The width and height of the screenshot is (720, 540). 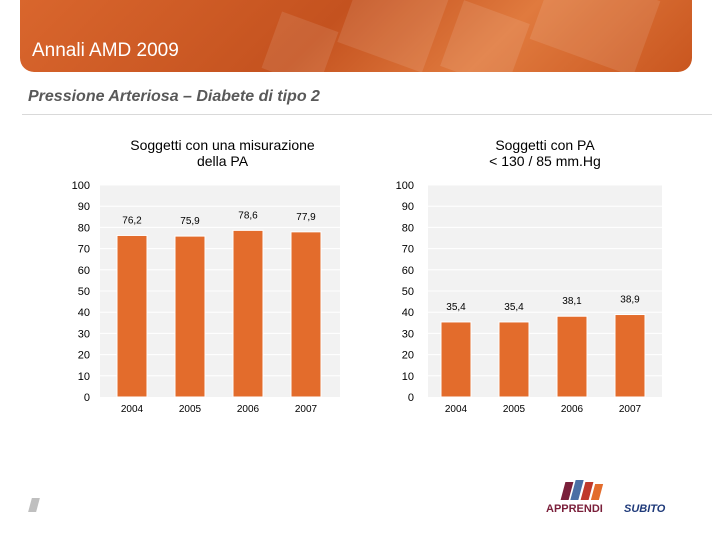 What do you see at coordinates (572, 301) in the screenshot?
I see `data-label: 38,1` at bounding box center [572, 301].